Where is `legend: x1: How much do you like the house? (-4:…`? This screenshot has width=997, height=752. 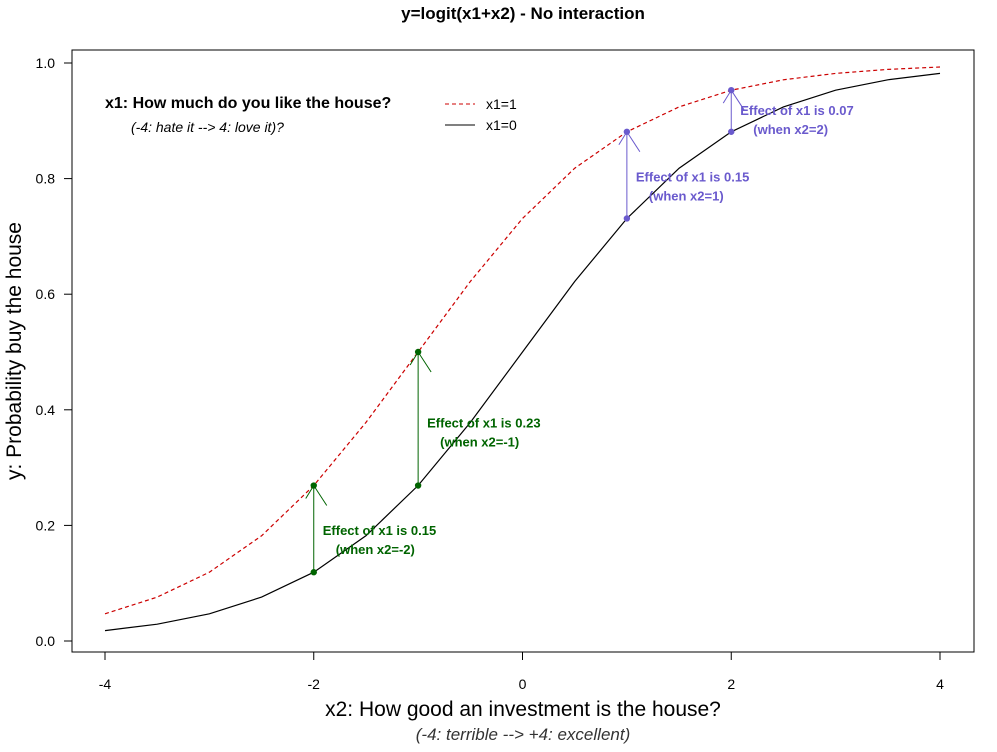 legend: x1: How much do you like the house? (-4:… is located at coordinates (311, 115).